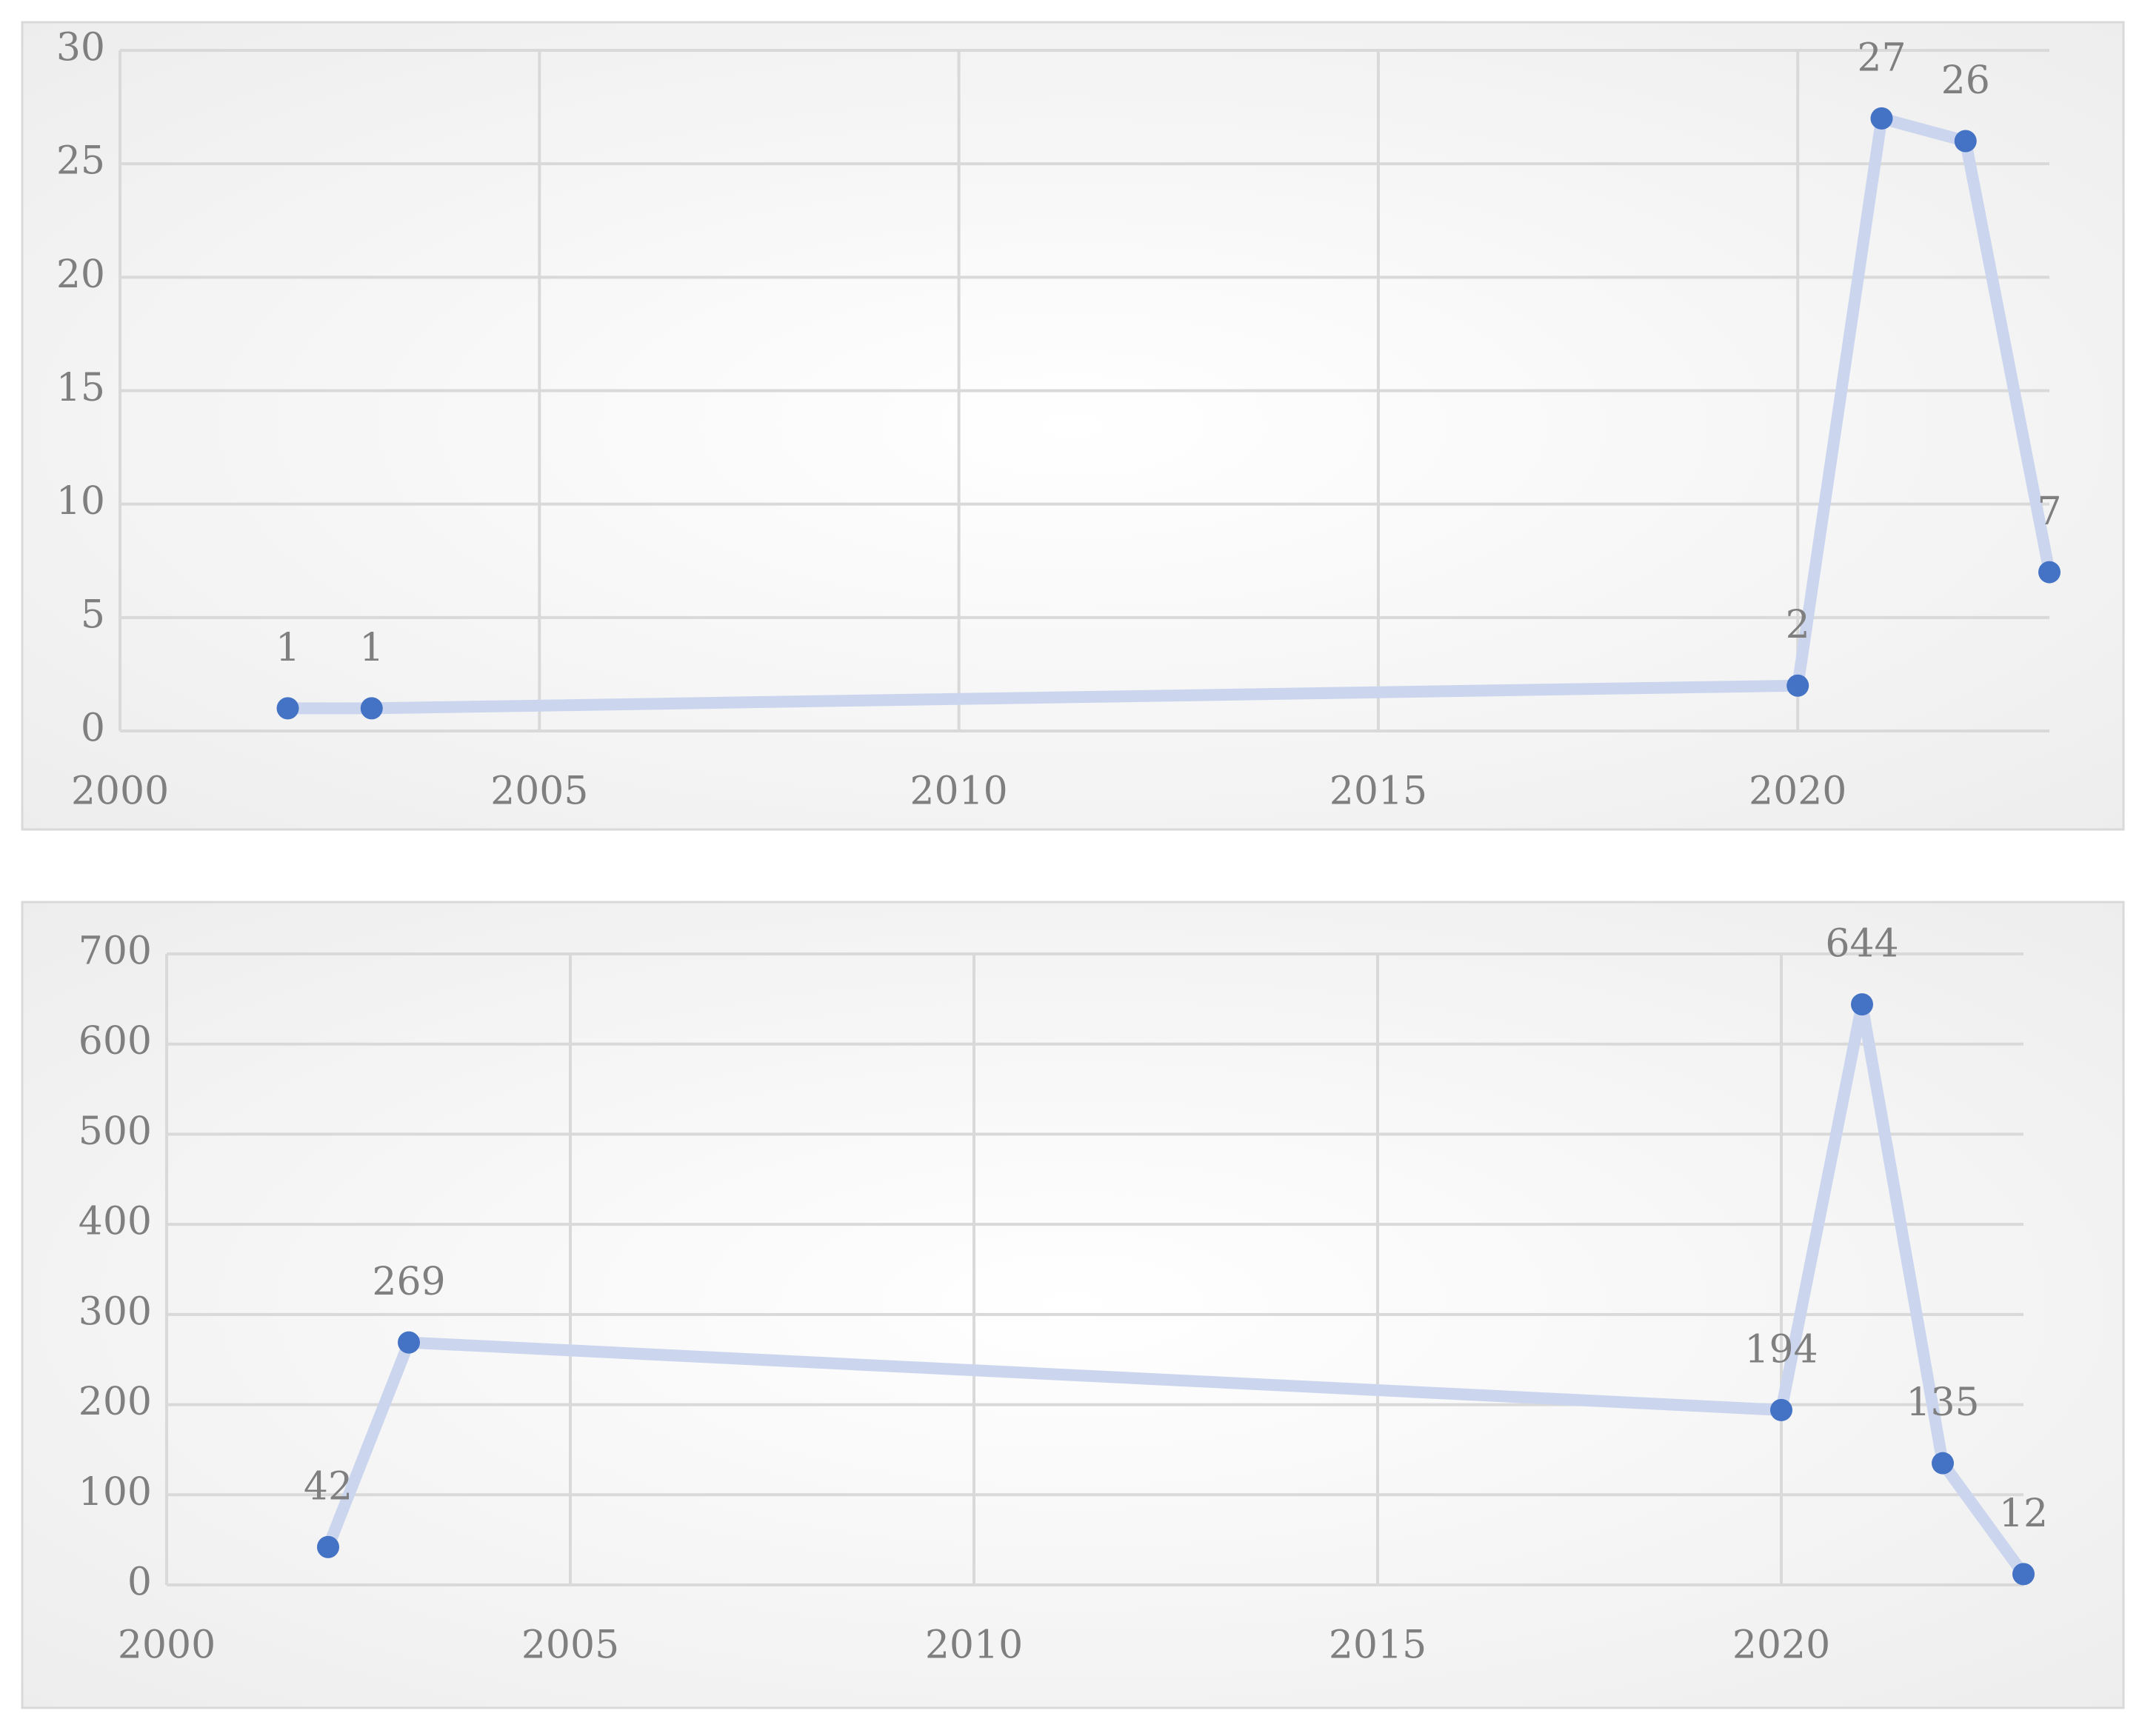  What do you see at coordinates (115, 1042) in the screenshot?
I see `y-tick-label: 600` at bounding box center [115, 1042].